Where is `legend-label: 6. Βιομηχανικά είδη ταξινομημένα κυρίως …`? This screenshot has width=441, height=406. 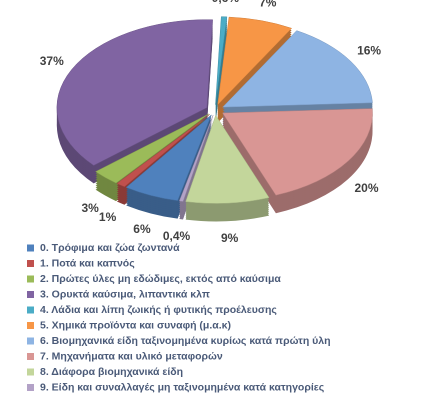 legend-label: 6. Βιομηχανικά είδη ταξινομημένα κυρίως … is located at coordinates (185, 341).